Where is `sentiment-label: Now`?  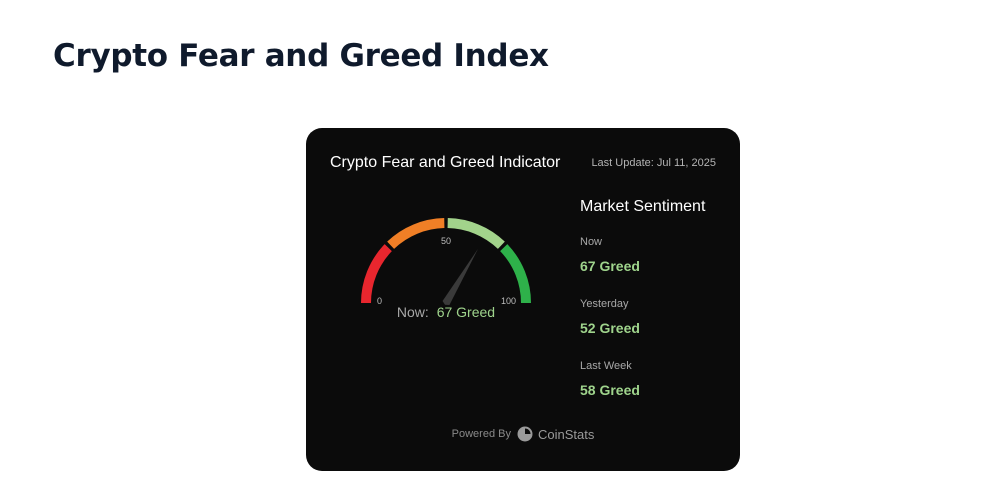 sentiment-label: Now is located at coordinates (591, 242).